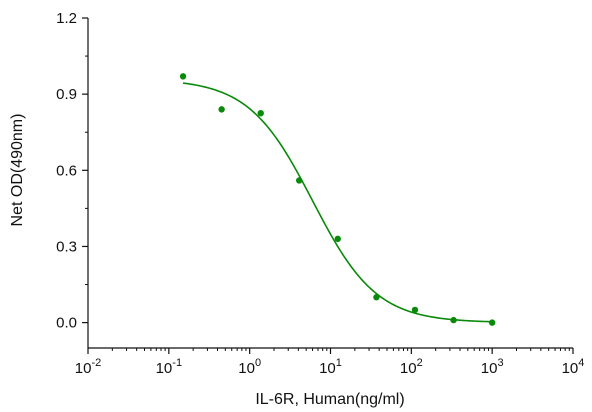  I want to click on y-tick-label: 0.6, so click(66, 170).